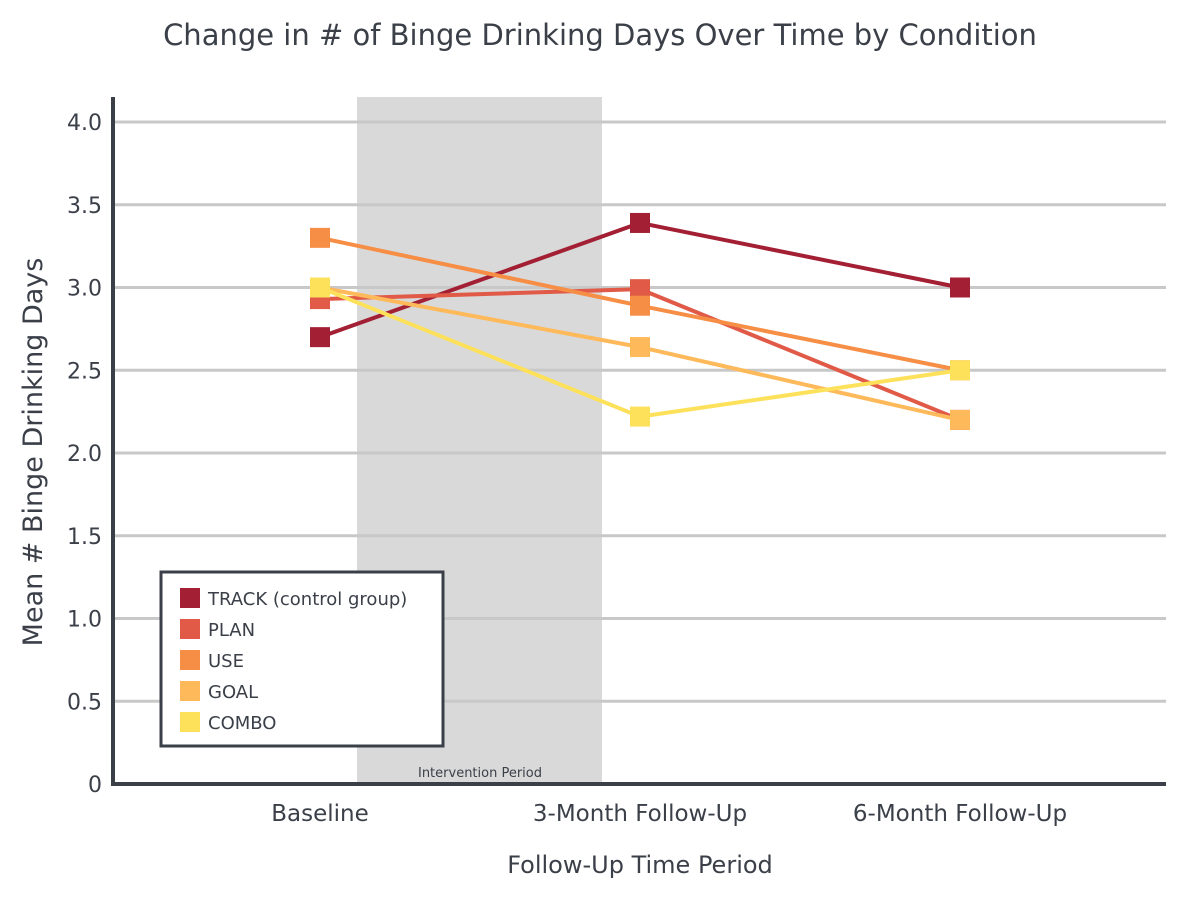 The width and height of the screenshot is (1200, 900). Describe the element at coordinates (84, 537) in the screenshot. I see `y-tick-label: 1.5` at that location.